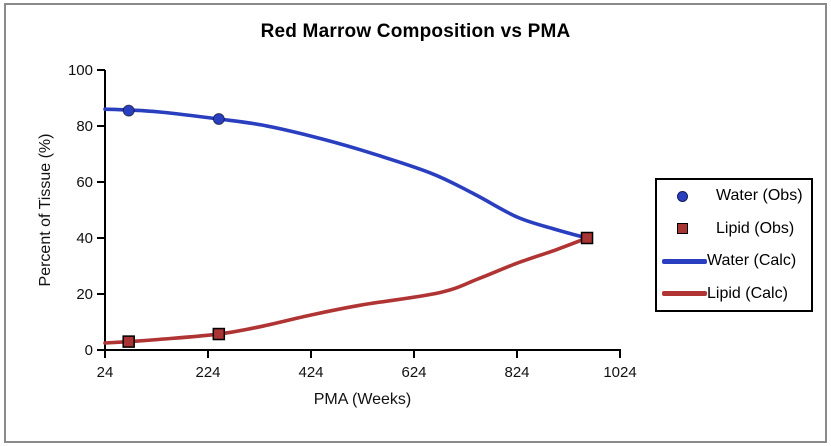  Describe the element at coordinates (362, 399) in the screenshot. I see `x-axis-label: PMA (Weeks)` at that location.